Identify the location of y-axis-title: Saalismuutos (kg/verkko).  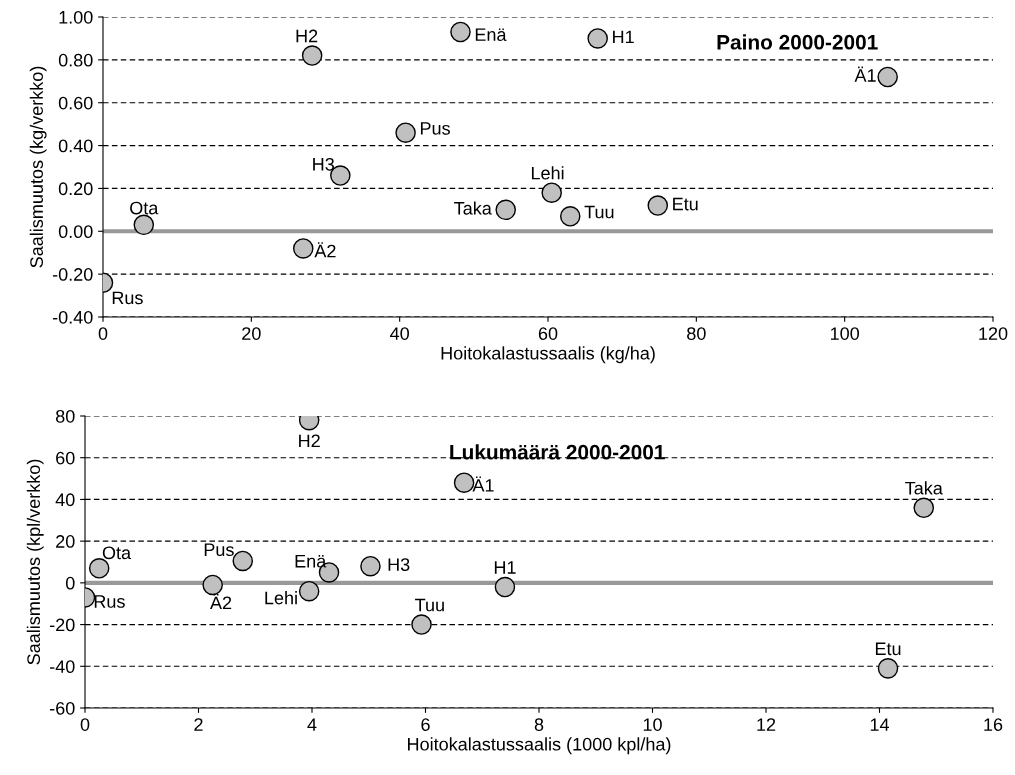
(38, 167).